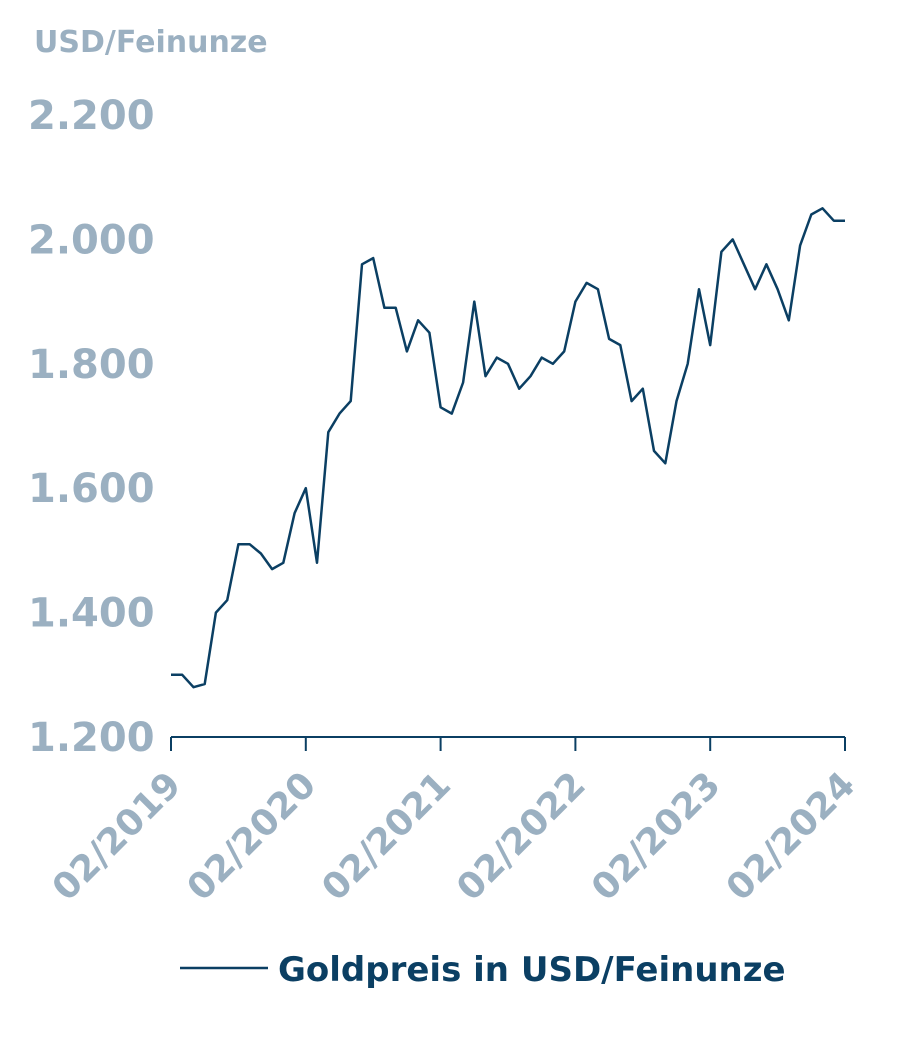 This screenshot has height=1039, width=909. Describe the element at coordinates (532, 970) in the screenshot. I see `legend-label: Goldpreis in USD/Feinunze` at that location.